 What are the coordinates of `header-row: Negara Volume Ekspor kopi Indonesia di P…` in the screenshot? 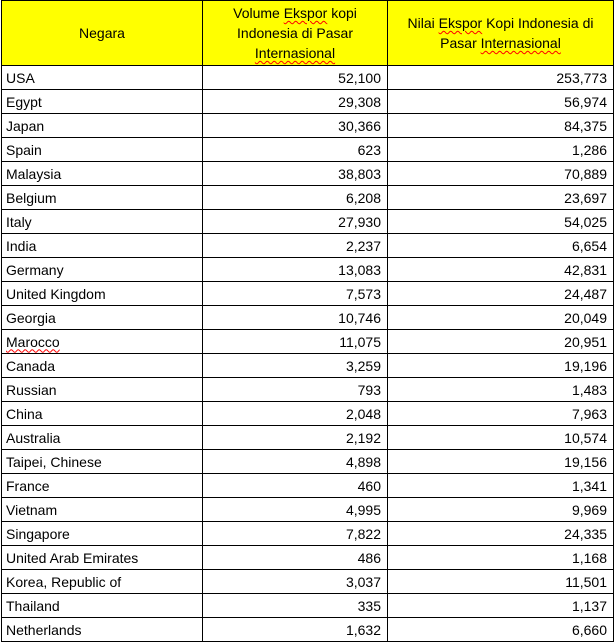 It's located at (307, 33).